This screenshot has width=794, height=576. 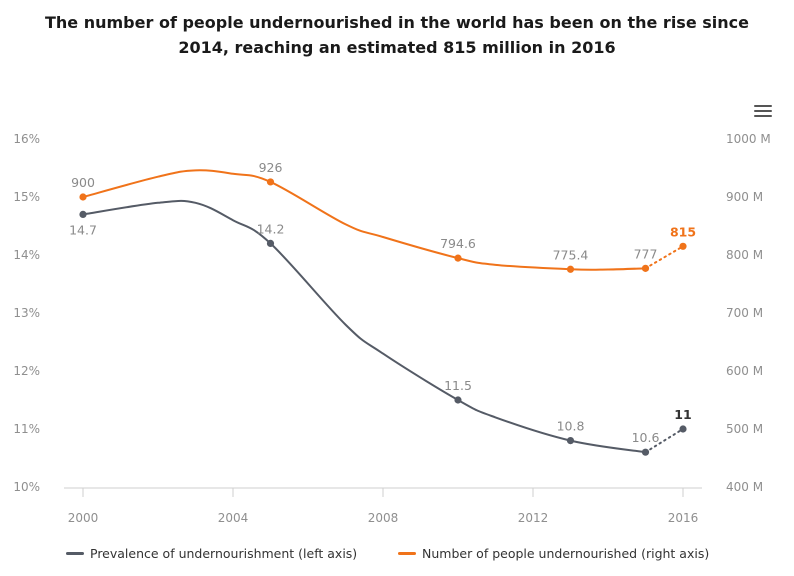 What do you see at coordinates (458, 243) in the screenshot?
I see `data-label-number: 794.6` at bounding box center [458, 243].